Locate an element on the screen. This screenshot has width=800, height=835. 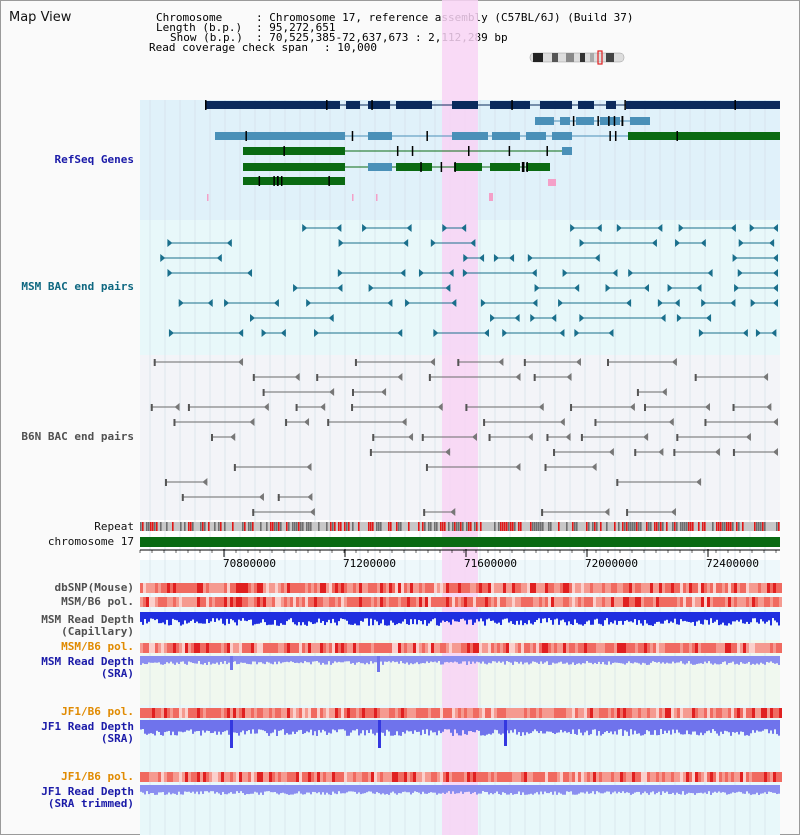
b6n-bac-label: B6N BAC end pairs is located at coordinates (77, 436).